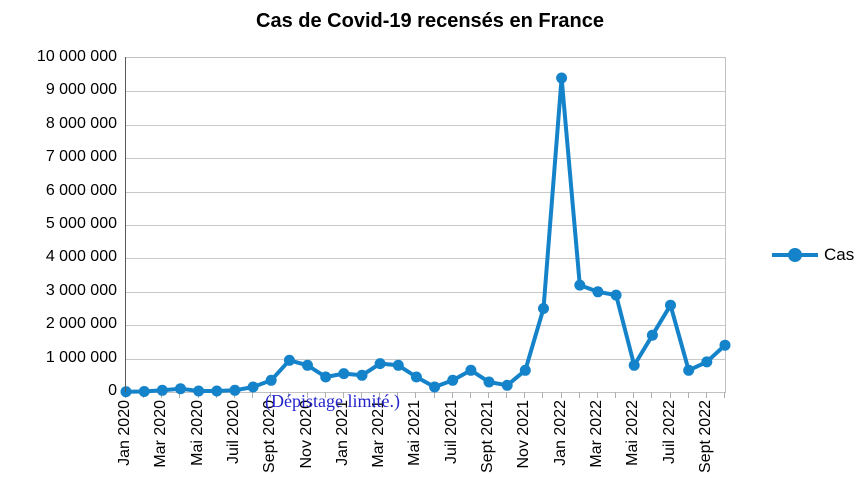  I want to click on annotation-depistage: (Dépistage limité.), so click(332, 401).